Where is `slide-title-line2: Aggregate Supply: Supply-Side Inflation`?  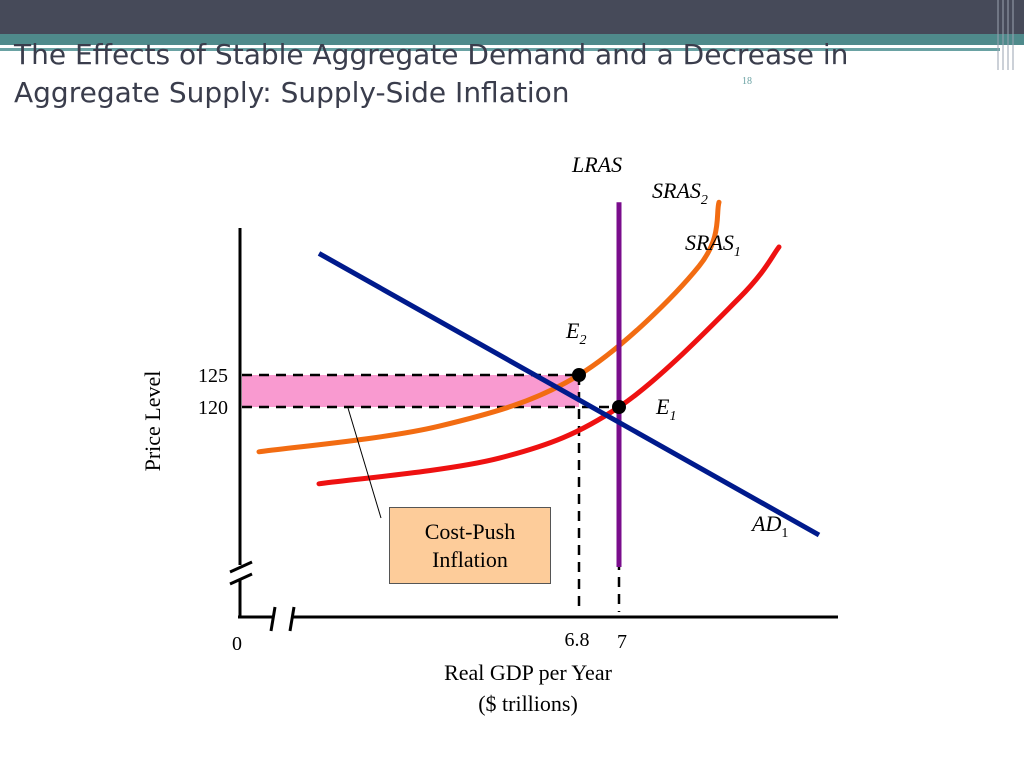 slide-title-line2: Aggregate Supply: Supply-Side Inflation is located at coordinates (292, 92).